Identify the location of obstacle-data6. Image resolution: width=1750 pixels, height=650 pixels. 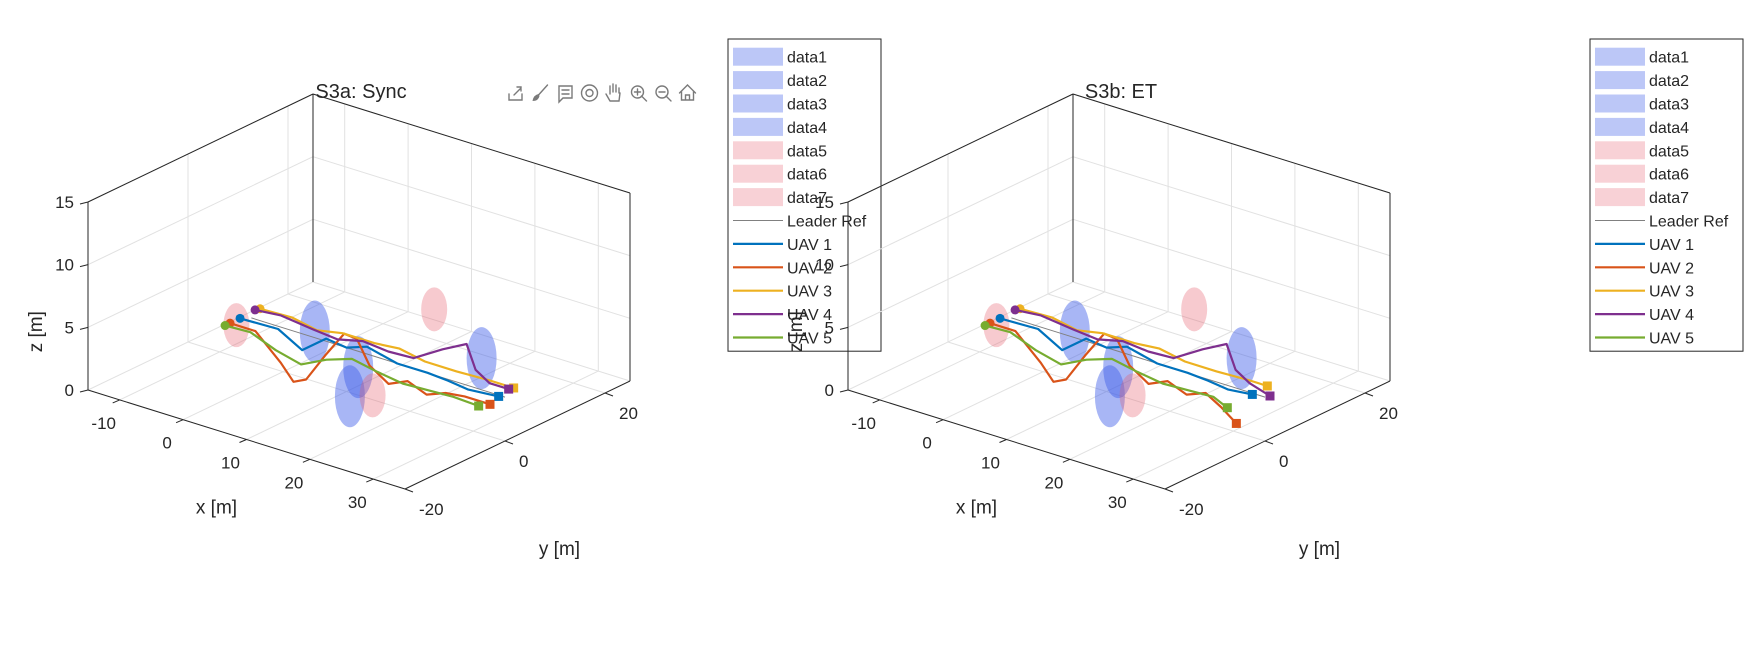
(1194, 309).